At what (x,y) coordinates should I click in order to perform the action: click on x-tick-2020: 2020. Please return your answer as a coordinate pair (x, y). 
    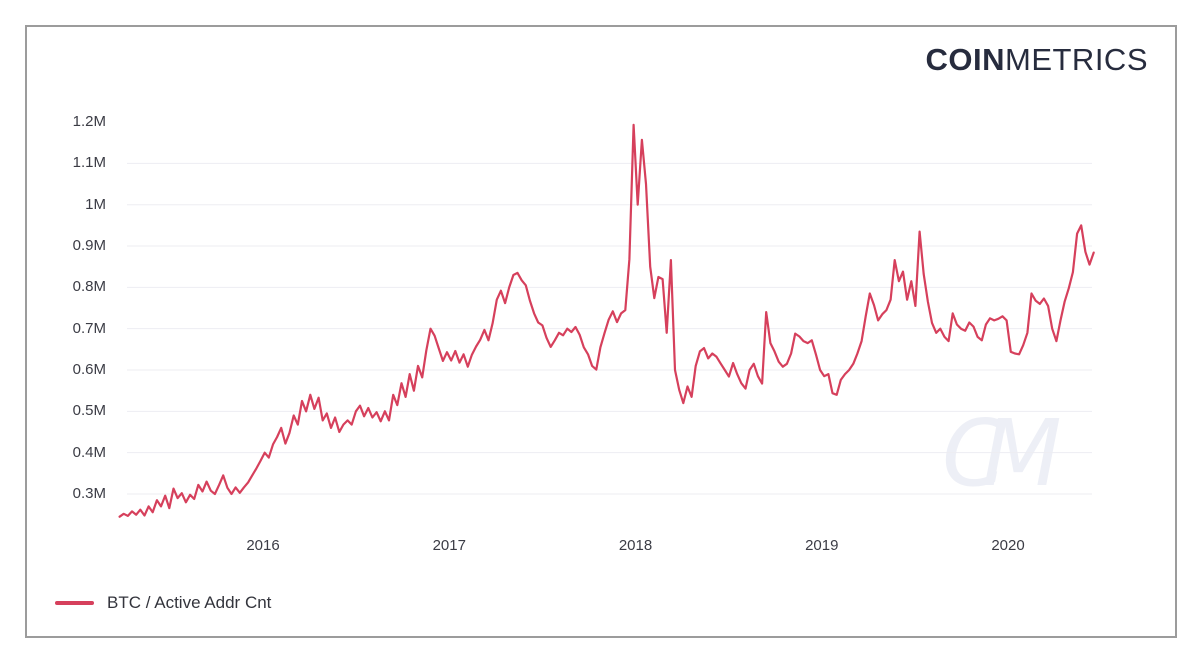
    Looking at the image, I should click on (1008, 545).